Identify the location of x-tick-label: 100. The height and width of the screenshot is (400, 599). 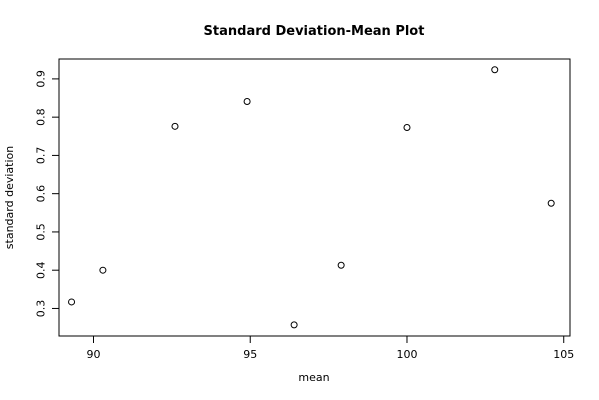
(406, 354).